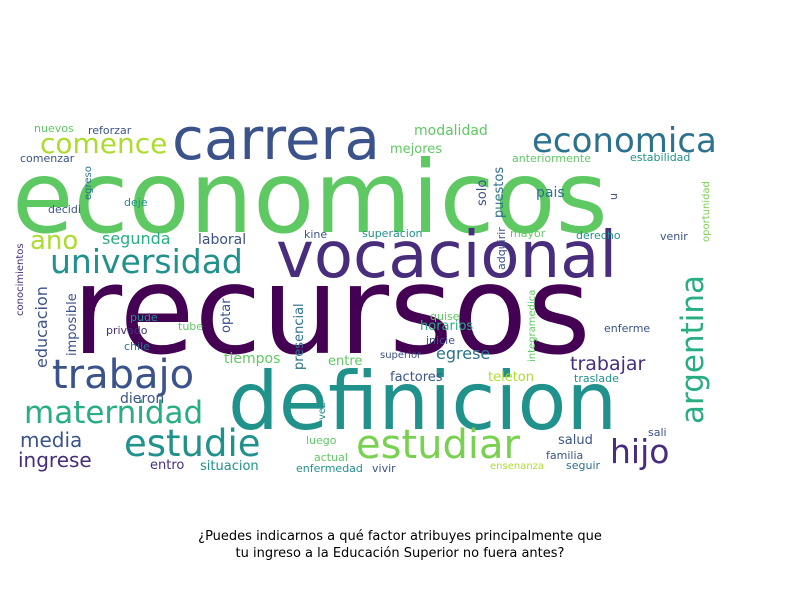 Image resolution: width=800 pixels, height=600 pixels. Describe the element at coordinates (142, 399) in the screenshot. I see `cloud-word: dieron` at that location.